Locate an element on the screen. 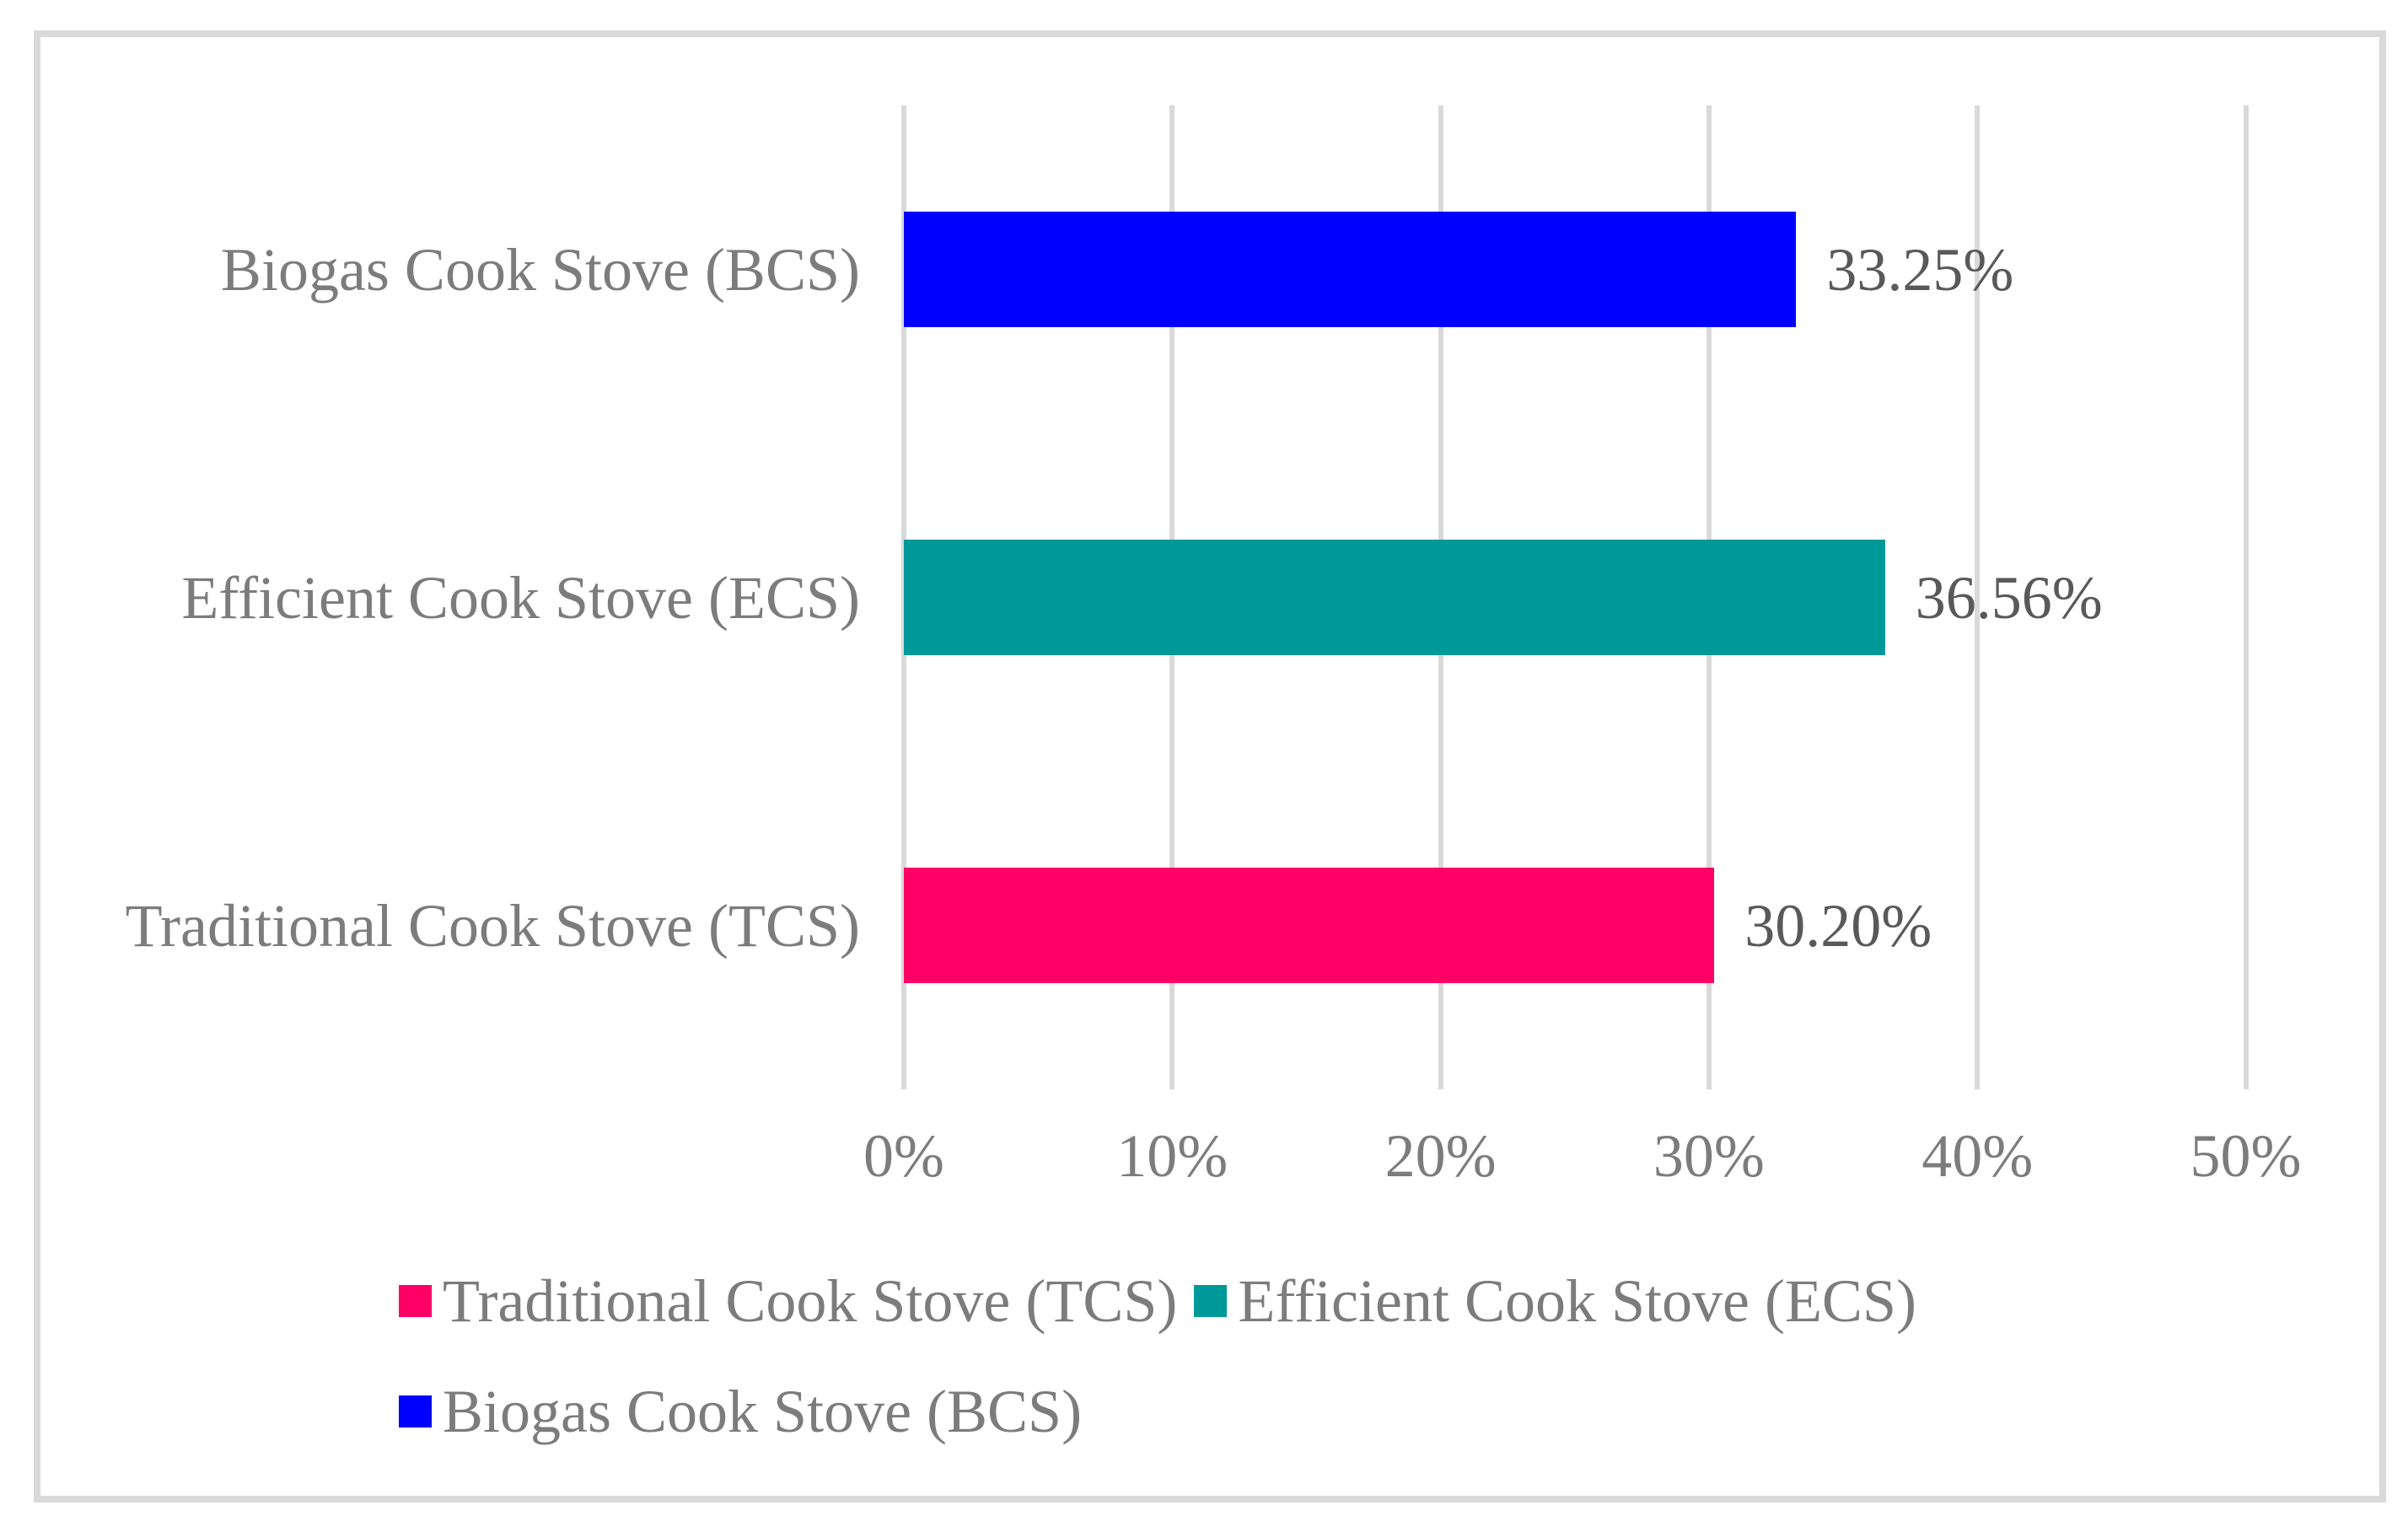  category-label-tcs: Traditional Cook Stove (TCS) is located at coordinates (493, 925).